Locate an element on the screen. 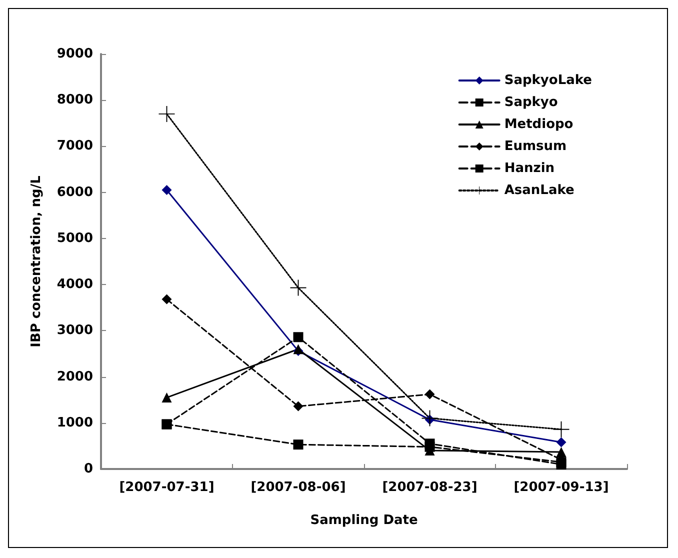  y-tick-label: 6000 is located at coordinates (74, 192).